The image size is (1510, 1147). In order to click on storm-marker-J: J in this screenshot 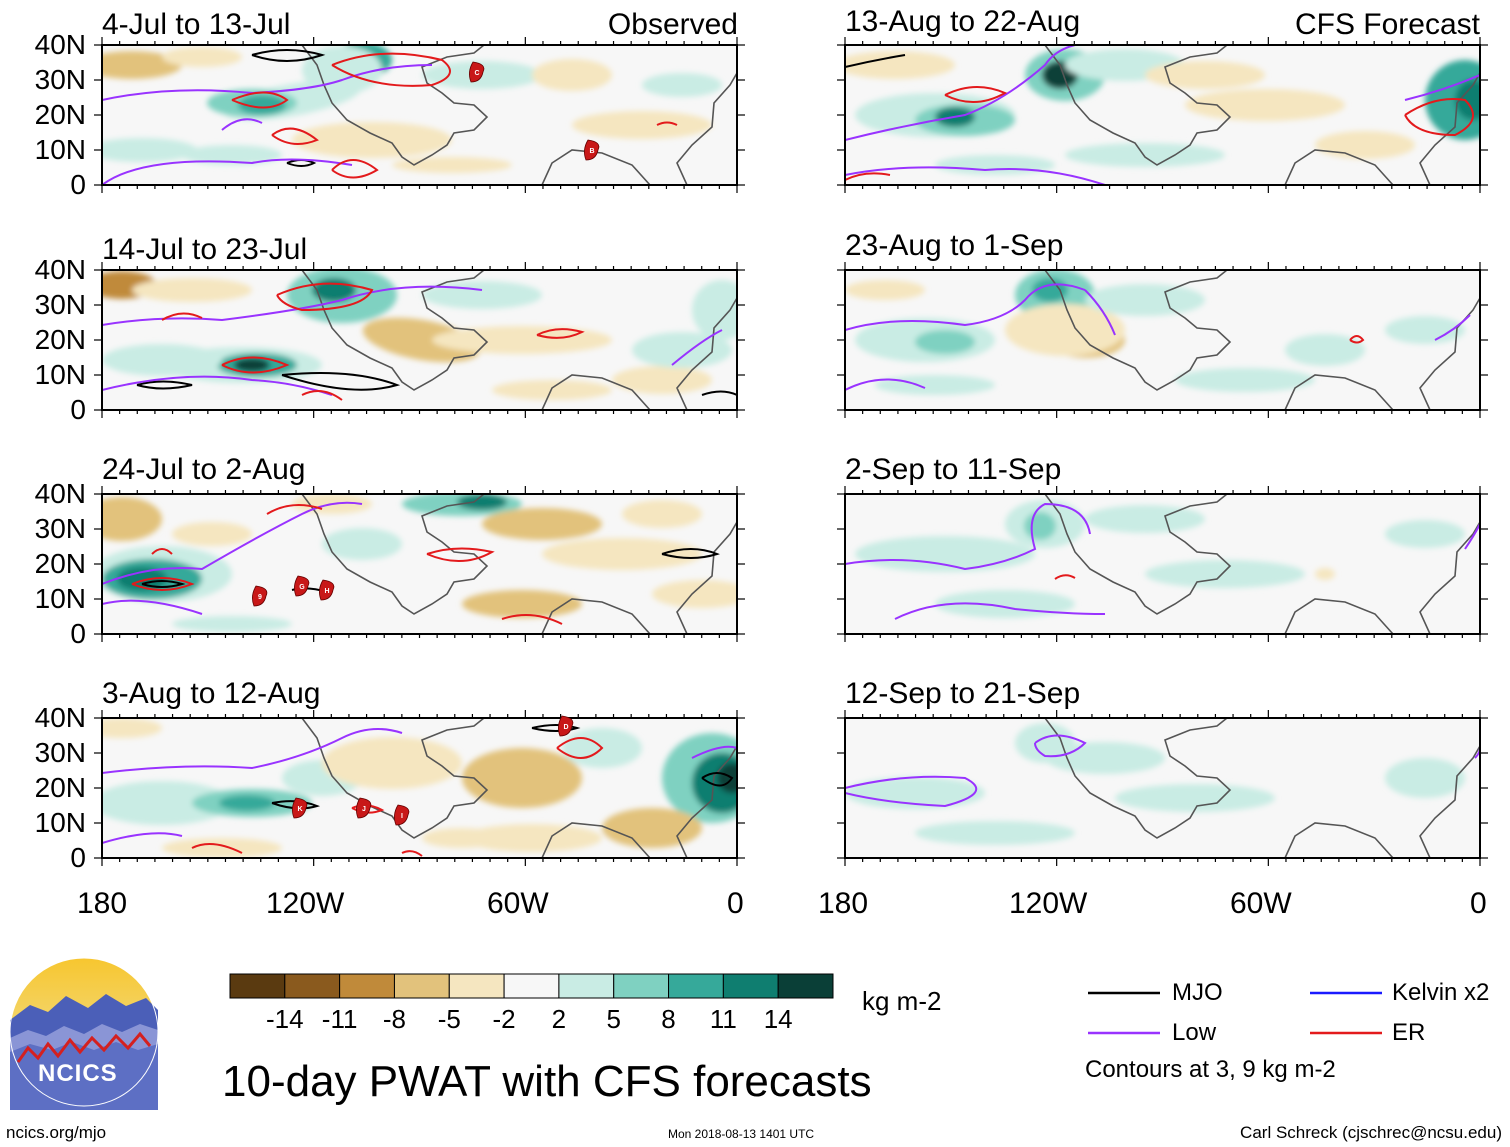, I will do `click(364, 808)`.